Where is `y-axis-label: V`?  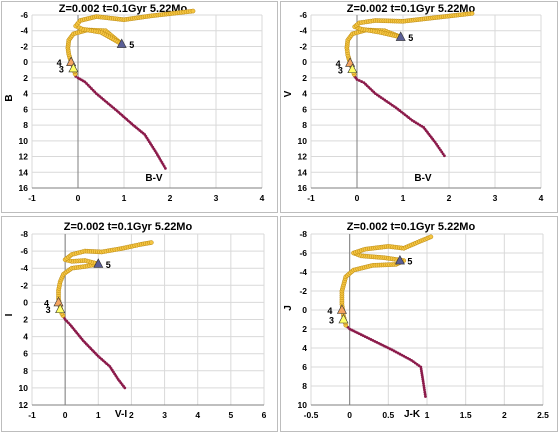 y-axis-label: V is located at coordinates (288, 93).